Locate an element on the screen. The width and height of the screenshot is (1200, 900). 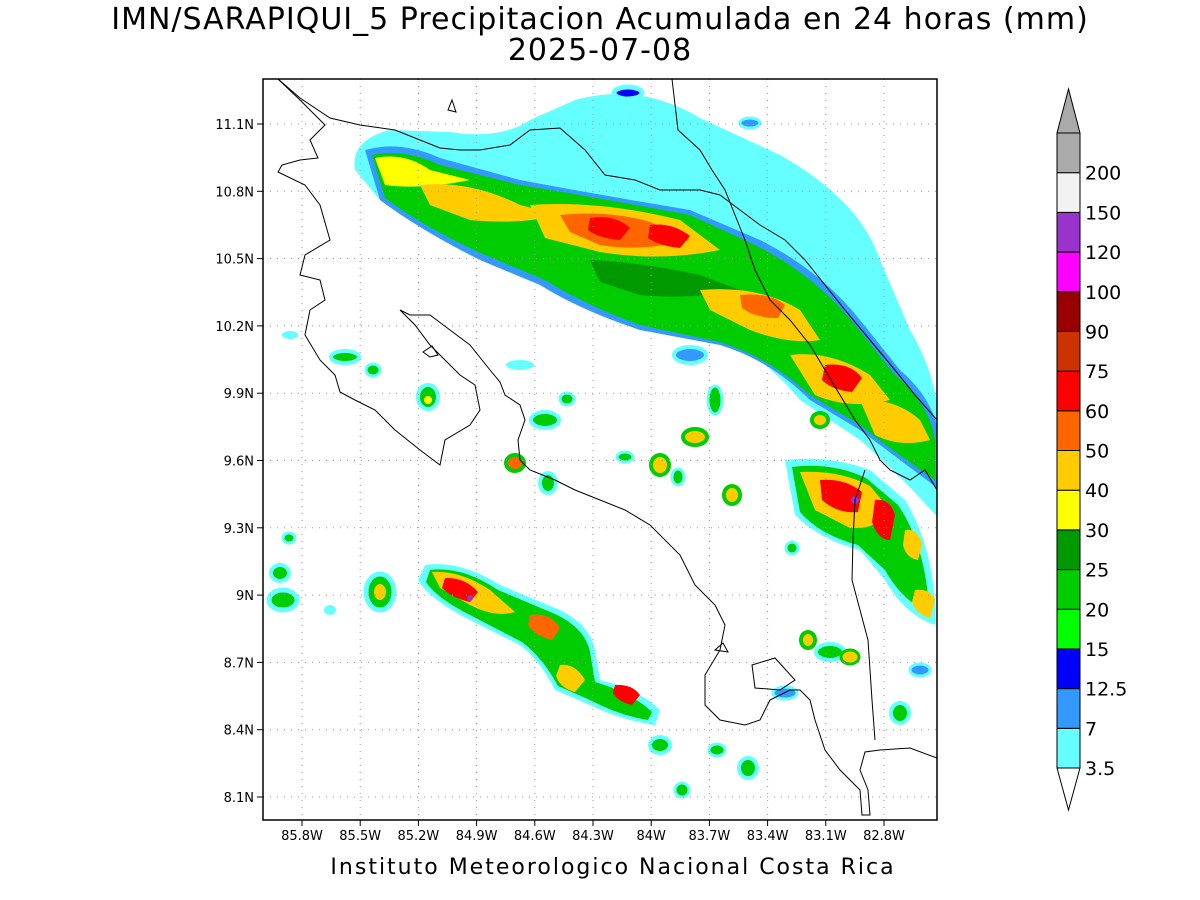
lat-tick-label: 9.3N is located at coordinates (239, 529).